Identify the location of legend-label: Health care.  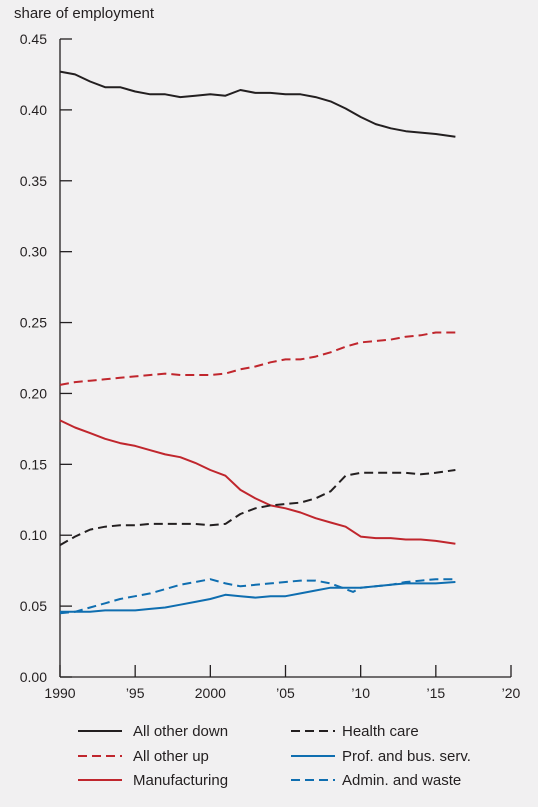
(380, 731).